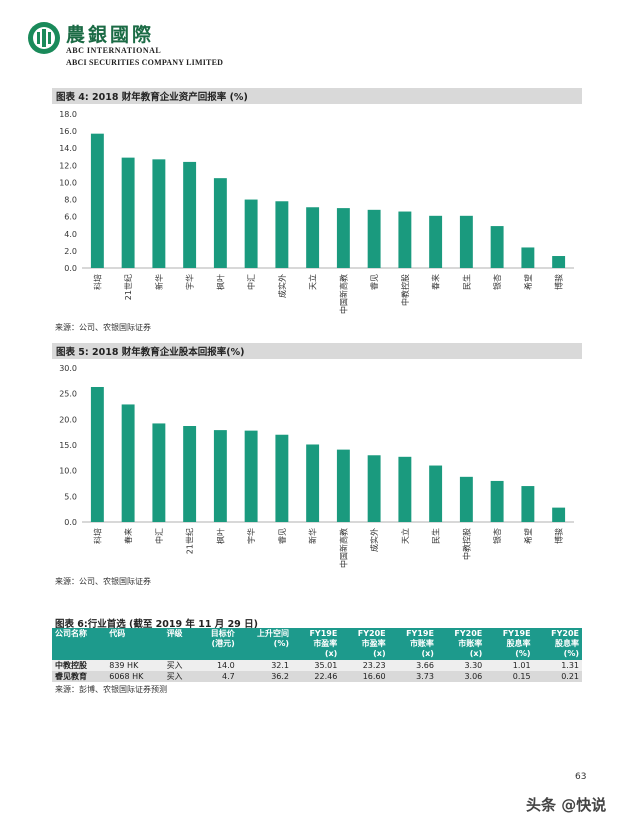 Image resolution: width=640 pixels, height=828 pixels. Describe the element at coordinates (273, 638) in the screenshot. I see `table-header-cell: 上升空间 (%)` at that location.